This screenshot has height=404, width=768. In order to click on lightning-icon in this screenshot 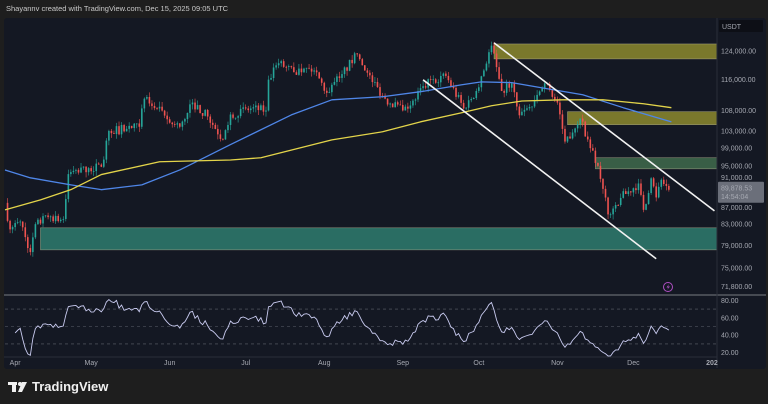, I will do `click(668, 287)`.